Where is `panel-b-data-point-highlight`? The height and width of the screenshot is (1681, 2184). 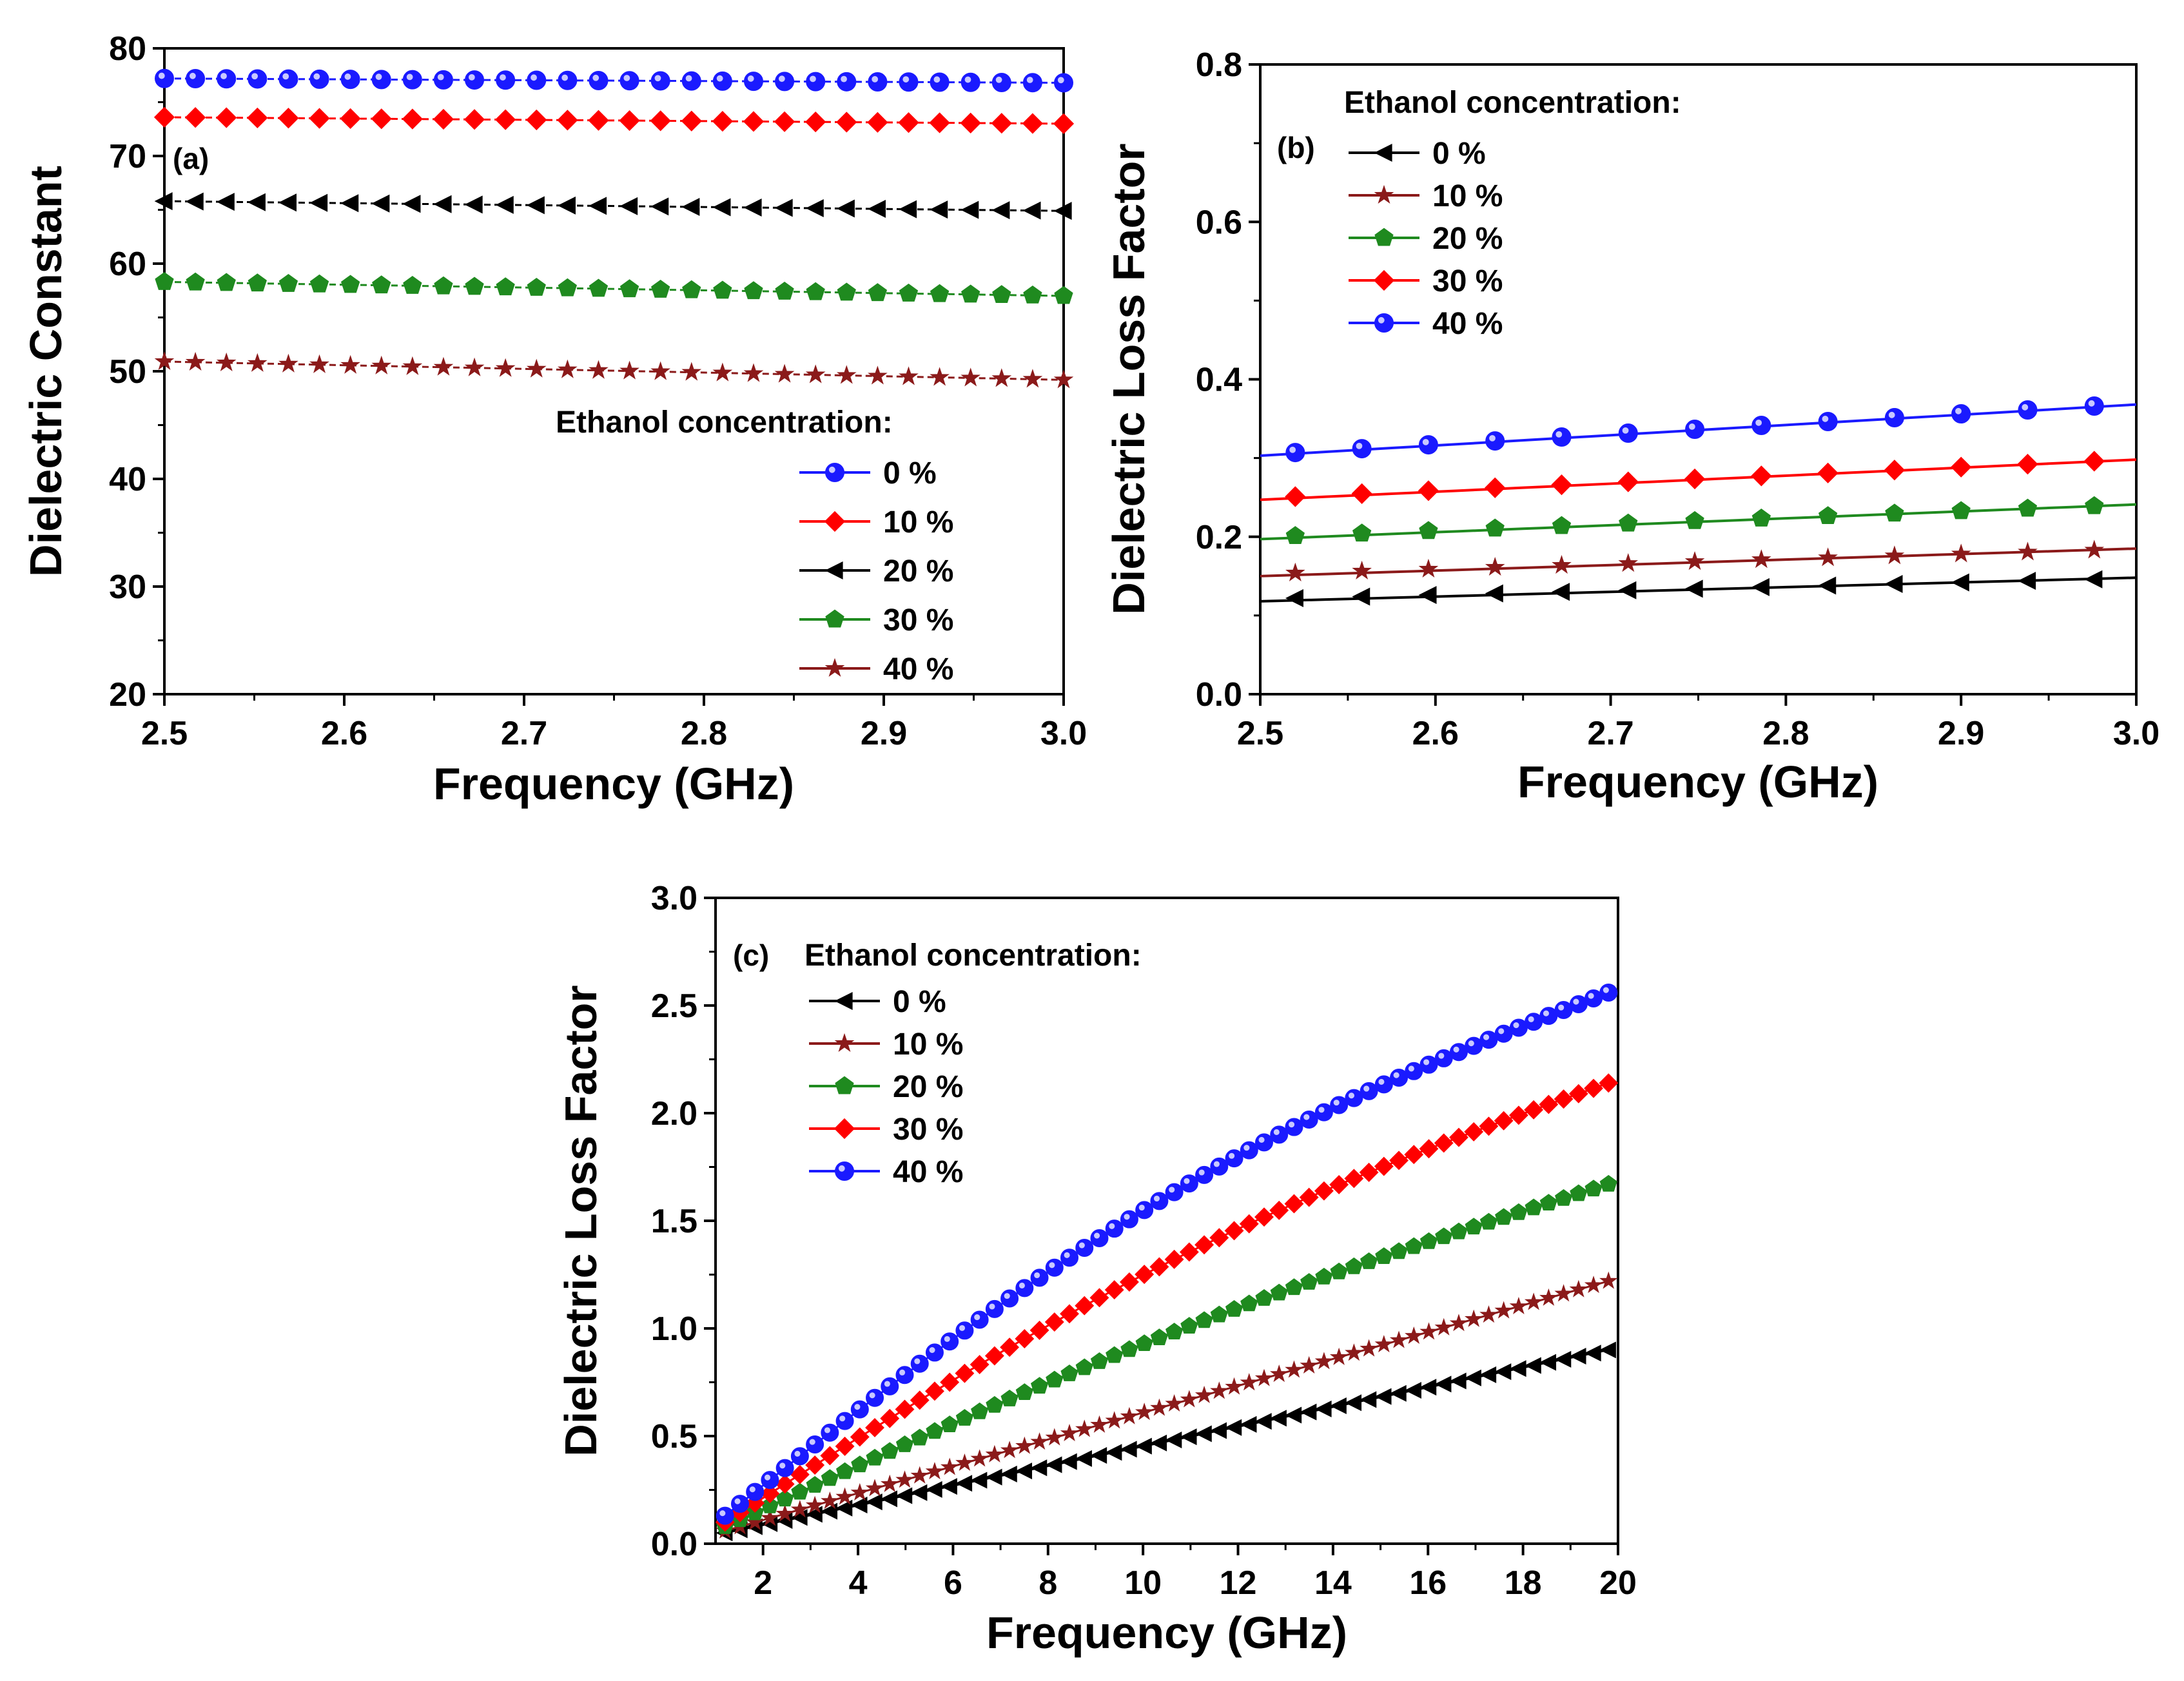 panel-b-data-point-highlight is located at coordinates (1691, 427).